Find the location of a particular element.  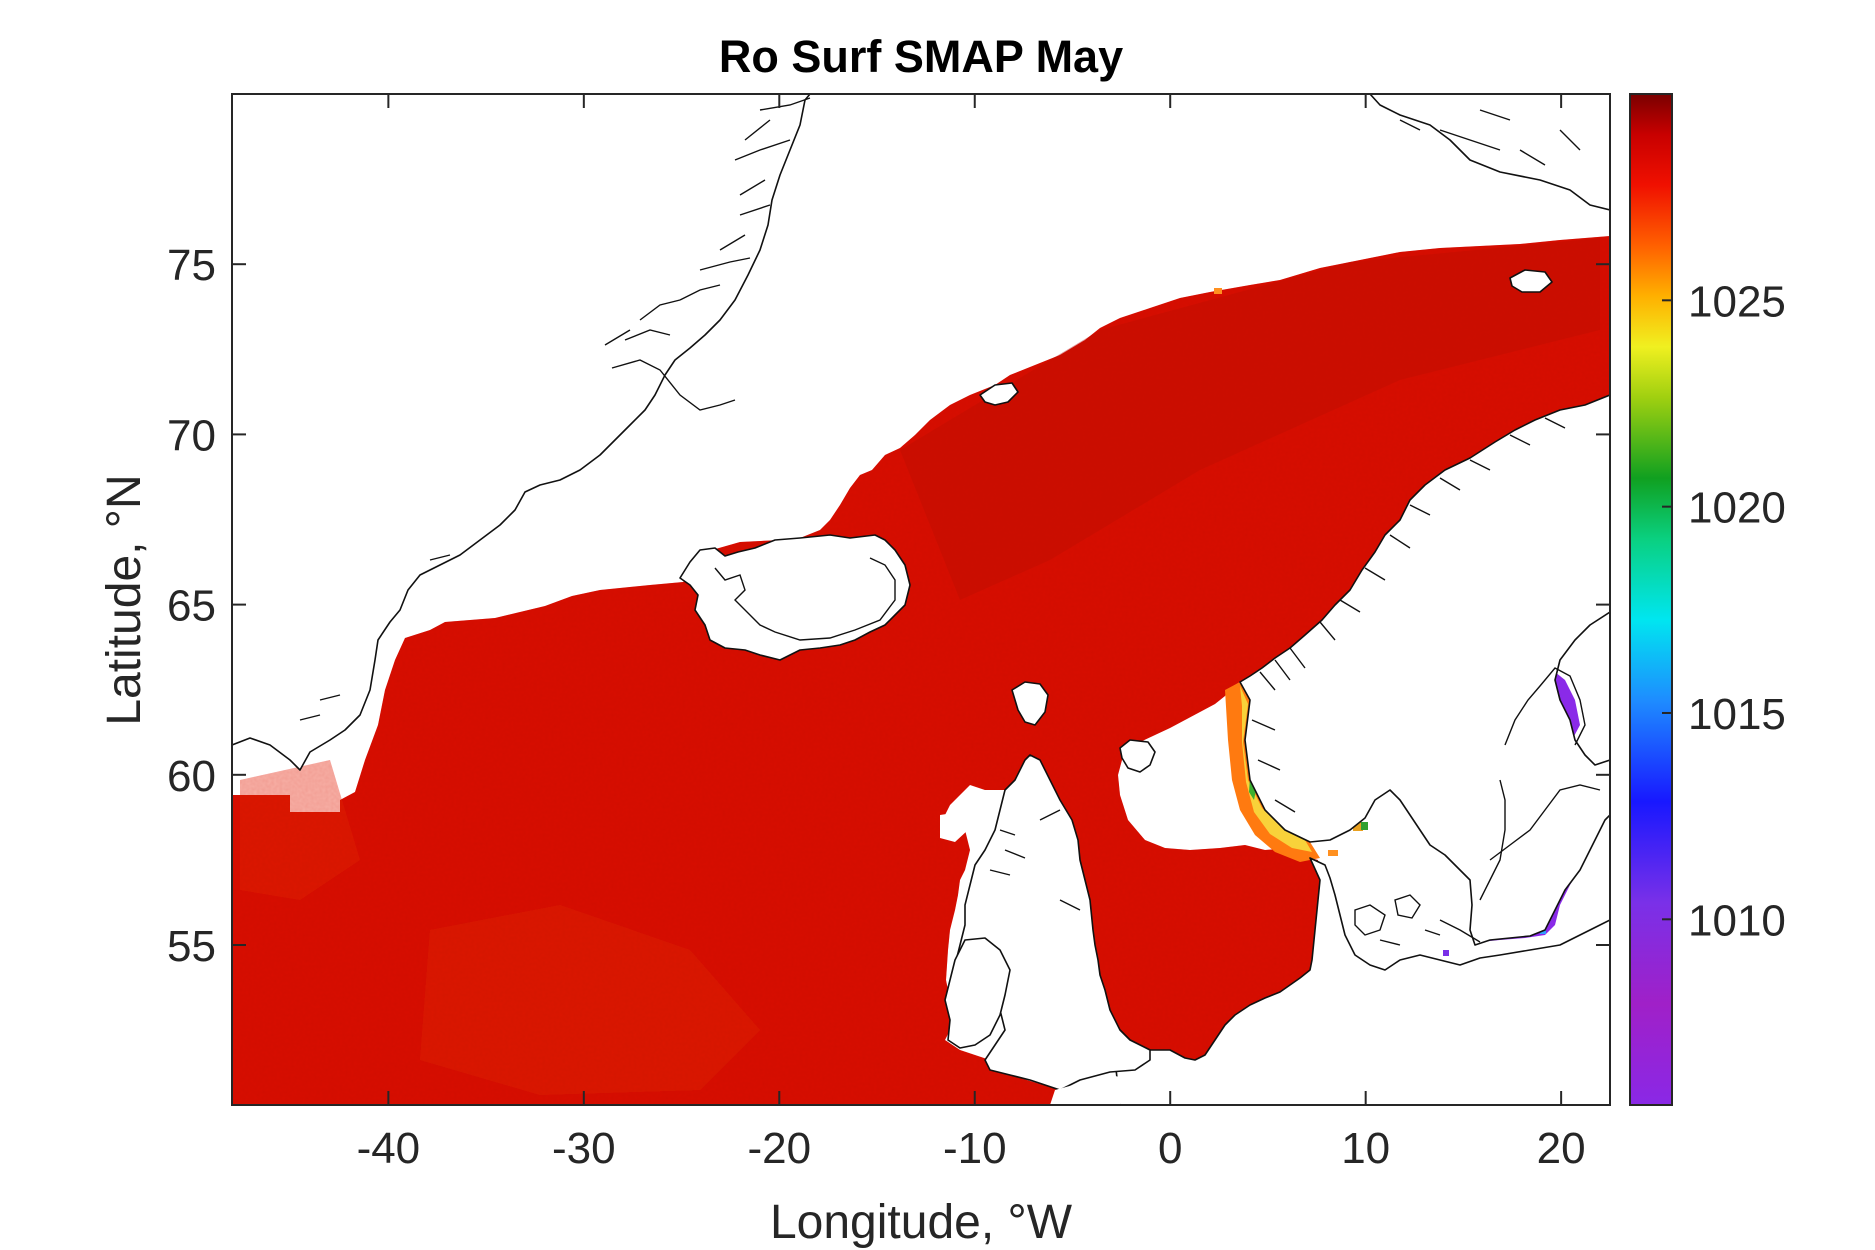

x-tick-label: -30 is located at coordinates (584, 1148).